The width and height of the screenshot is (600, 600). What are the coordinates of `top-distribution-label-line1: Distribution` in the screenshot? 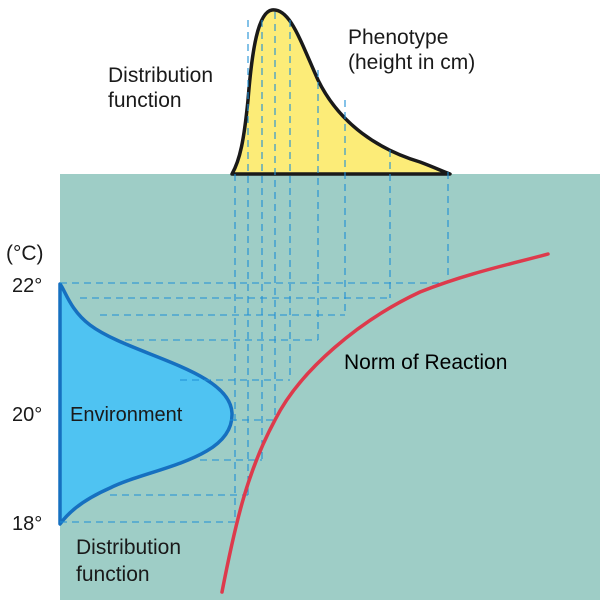 It's located at (160, 75).